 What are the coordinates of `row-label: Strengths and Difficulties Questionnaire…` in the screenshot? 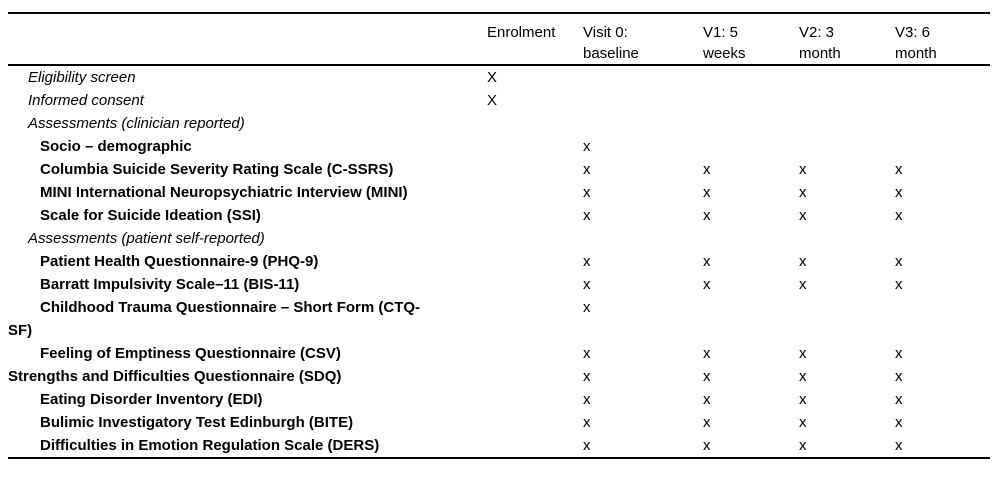 It's located at (175, 376).